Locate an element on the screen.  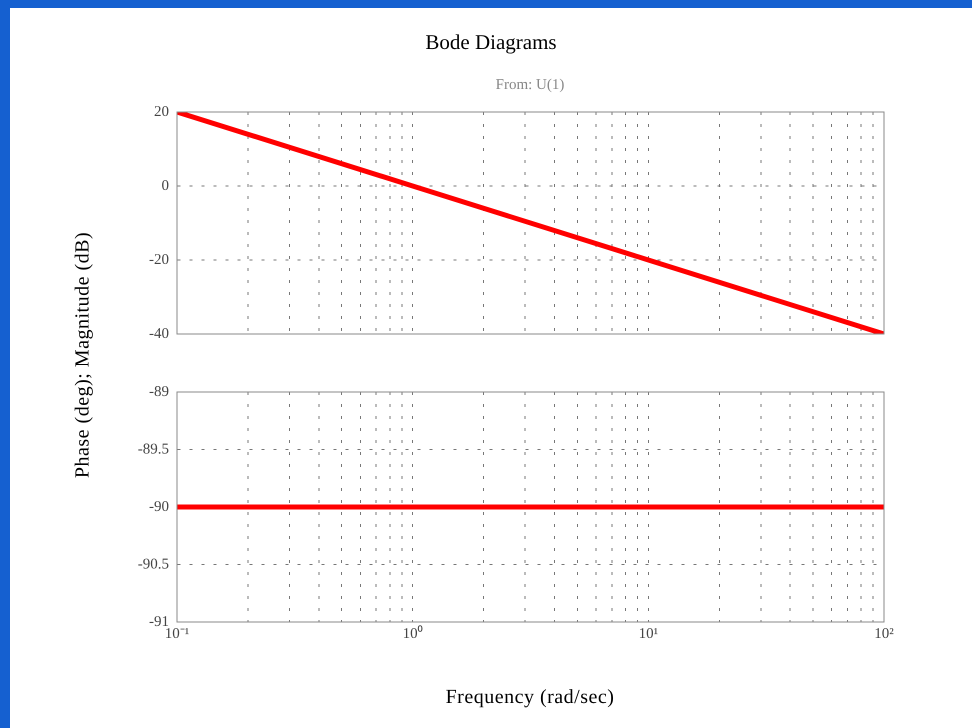
chart-subtitle: From: U(1) is located at coordinates (530, 85).